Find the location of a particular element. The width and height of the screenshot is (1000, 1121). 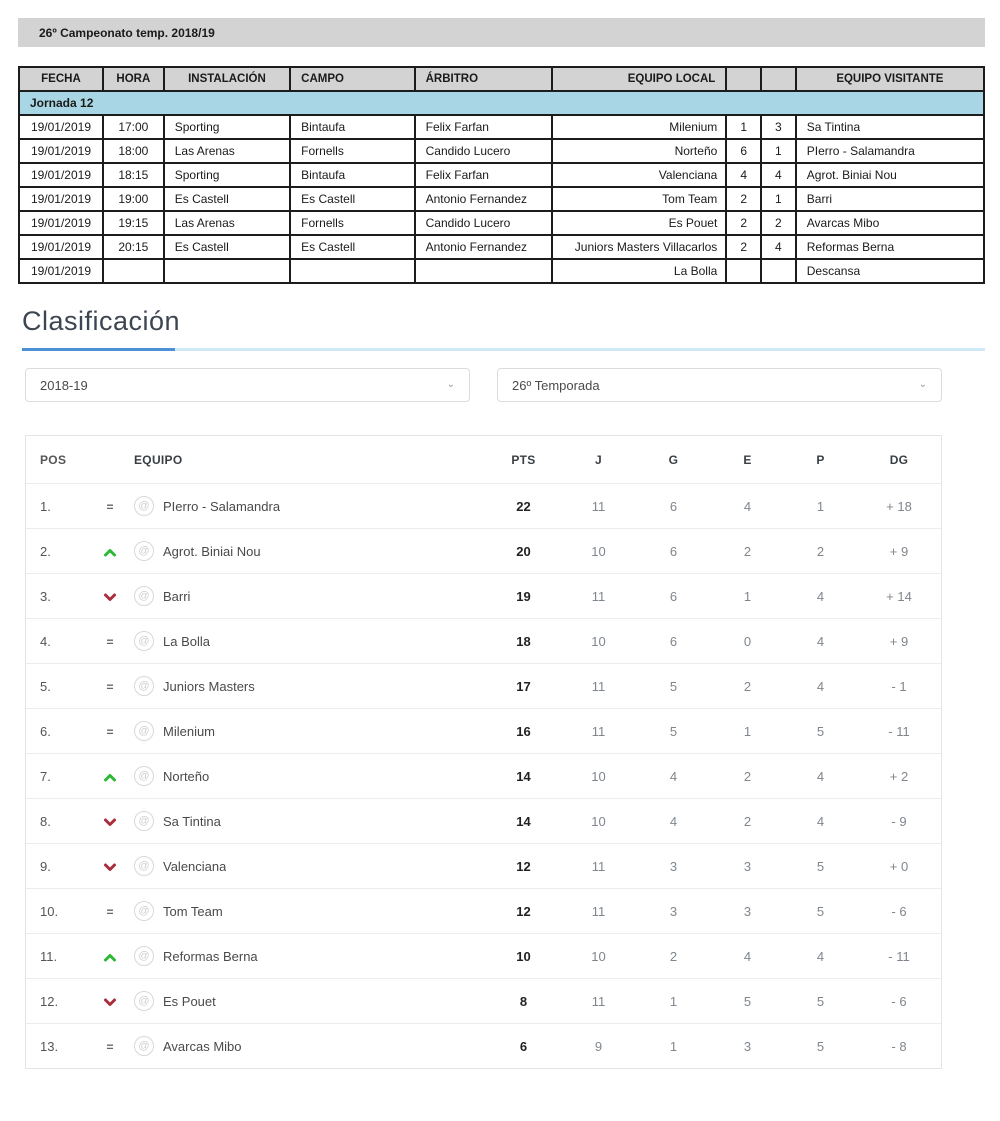

fixture-arbitro is located at coordinates (483, 271).